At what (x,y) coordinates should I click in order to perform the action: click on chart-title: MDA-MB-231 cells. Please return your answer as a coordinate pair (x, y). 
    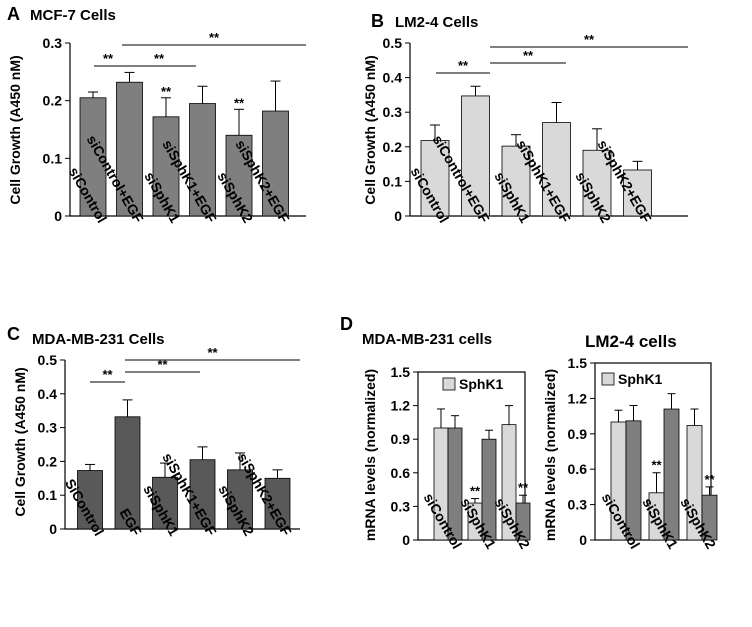
    Looking at the image, I should click on (427, 339).